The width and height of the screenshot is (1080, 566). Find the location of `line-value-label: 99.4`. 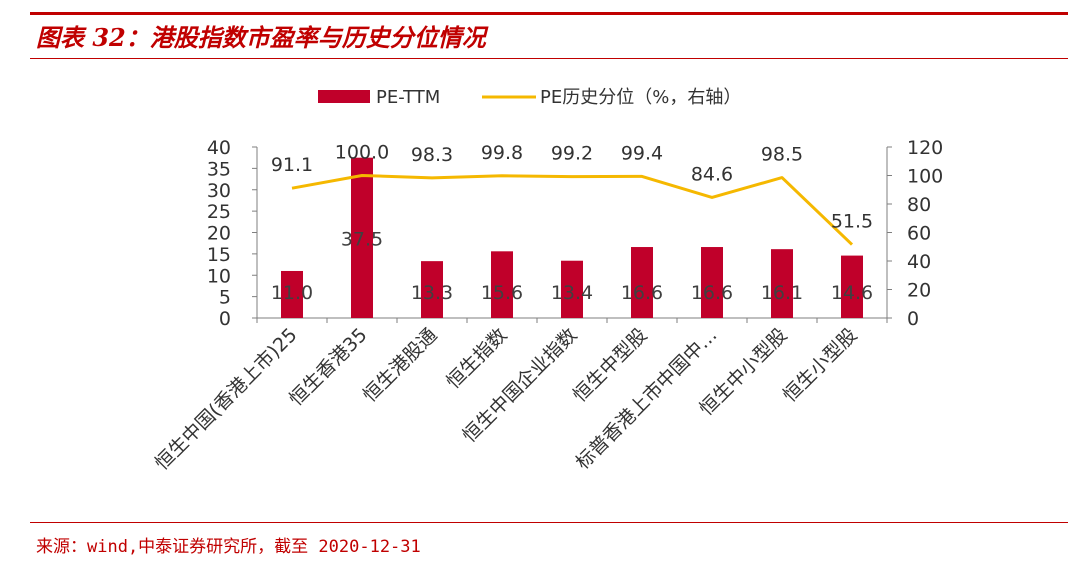

line-value-label: 99.4 is located at coordinates (642, 153).